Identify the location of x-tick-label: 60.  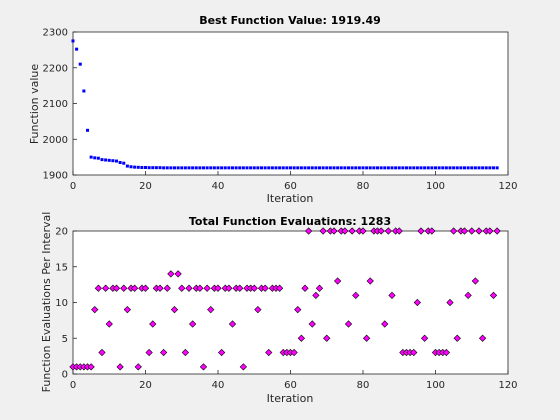
(290, 385).